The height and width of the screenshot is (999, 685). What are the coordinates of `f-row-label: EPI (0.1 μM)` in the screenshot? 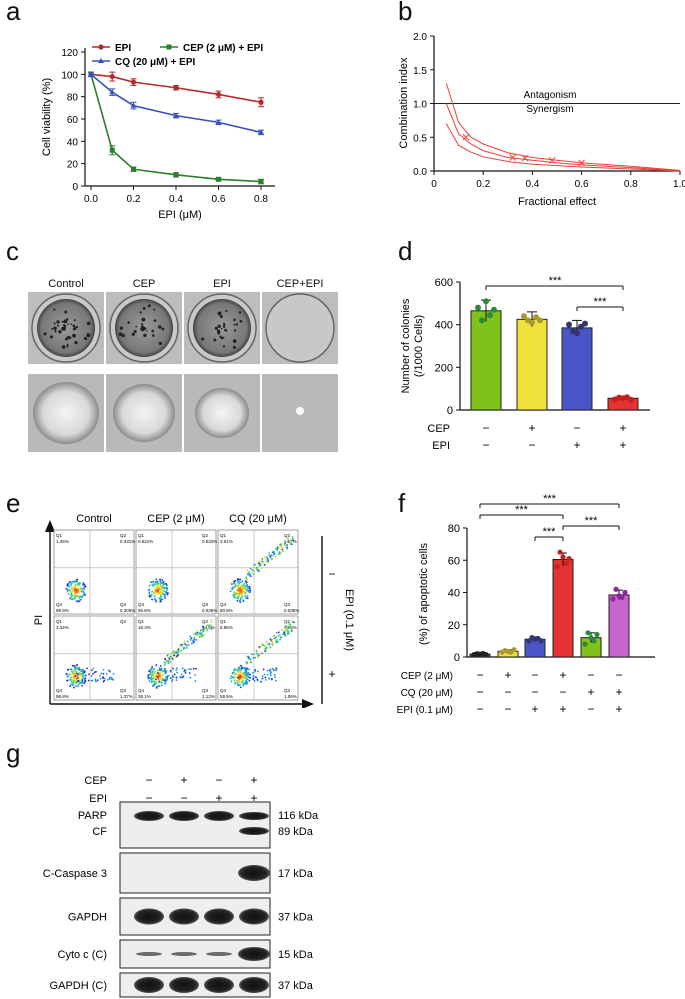 It's located at (425, 710).